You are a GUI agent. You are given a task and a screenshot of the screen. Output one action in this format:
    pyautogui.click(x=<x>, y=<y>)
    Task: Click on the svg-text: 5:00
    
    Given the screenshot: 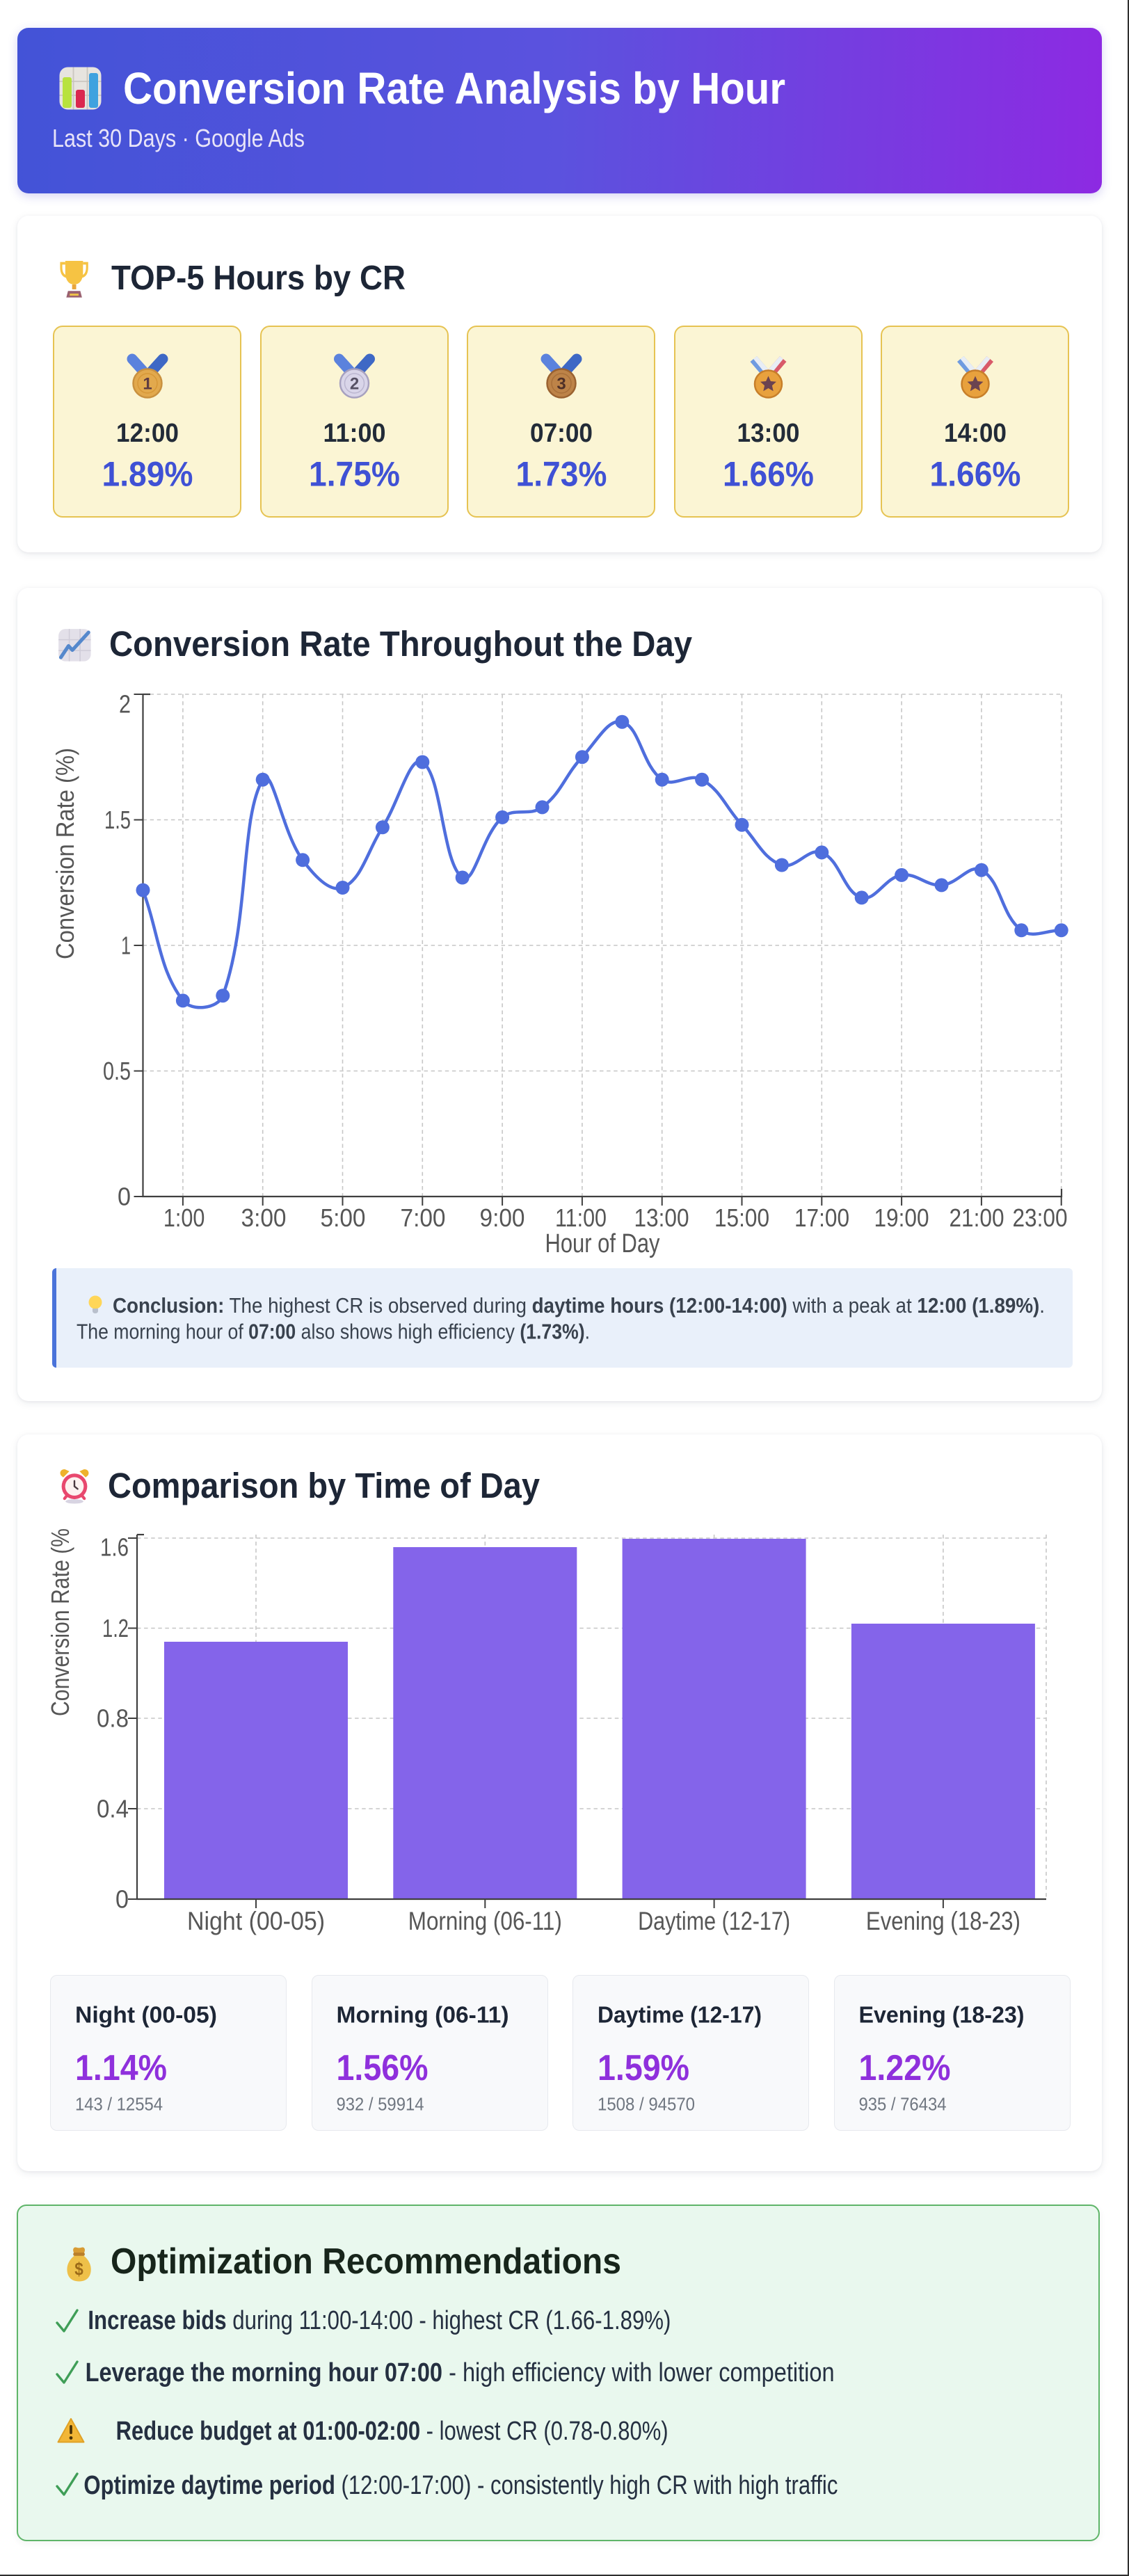 What is the action you would take?
    pyautogui.click(x=343, y=1217)
    